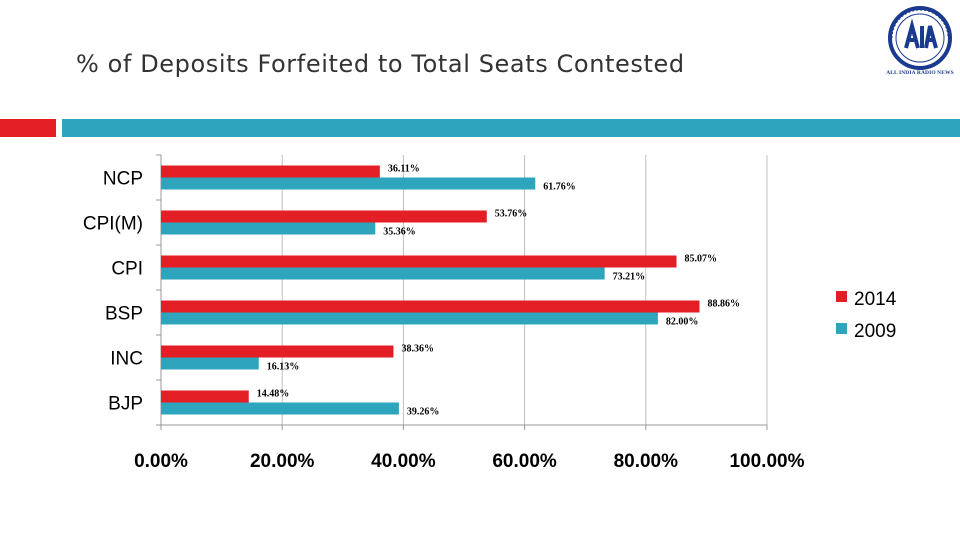  I want to click on category-label: CPI, so click(127, 269).